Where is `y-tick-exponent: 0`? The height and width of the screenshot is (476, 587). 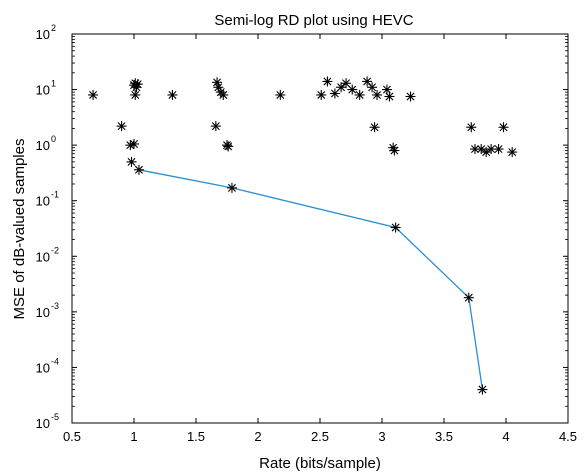
y-tick-exponent: 0 is located at coordinates (53, 139).